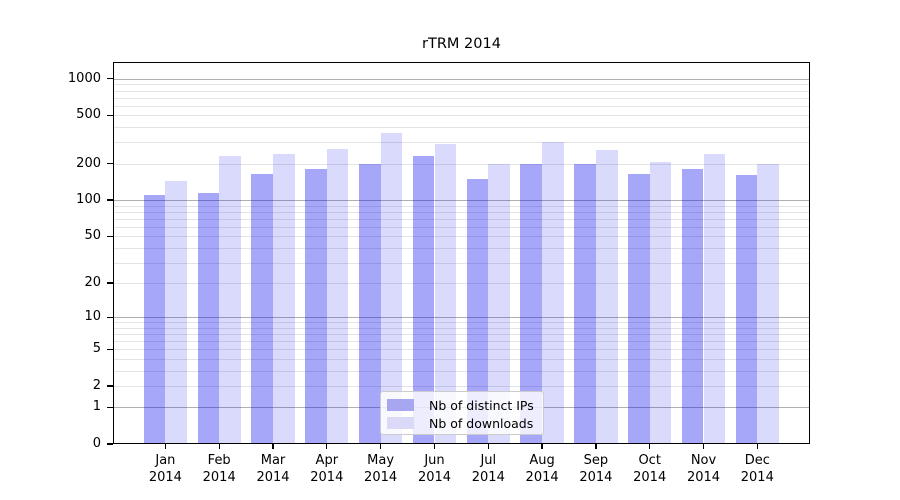 Image resolution: width=900 pixels, height=500 pixels. I want to click on bar-distinct-ips-aug, so click(531, 303).